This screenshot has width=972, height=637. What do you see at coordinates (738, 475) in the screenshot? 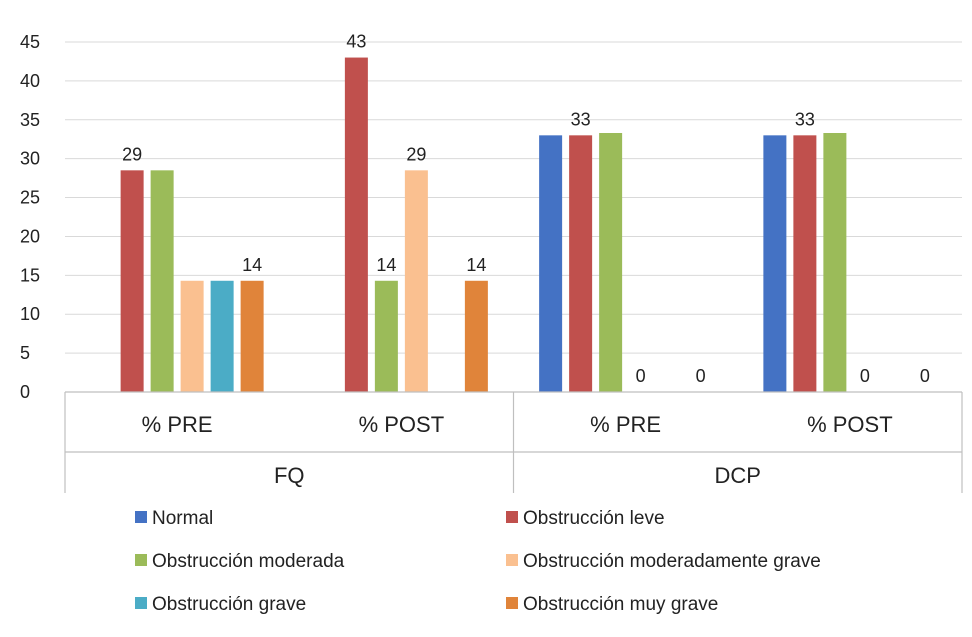
I see `group-label: DCP` at bounding box center [738, 475].